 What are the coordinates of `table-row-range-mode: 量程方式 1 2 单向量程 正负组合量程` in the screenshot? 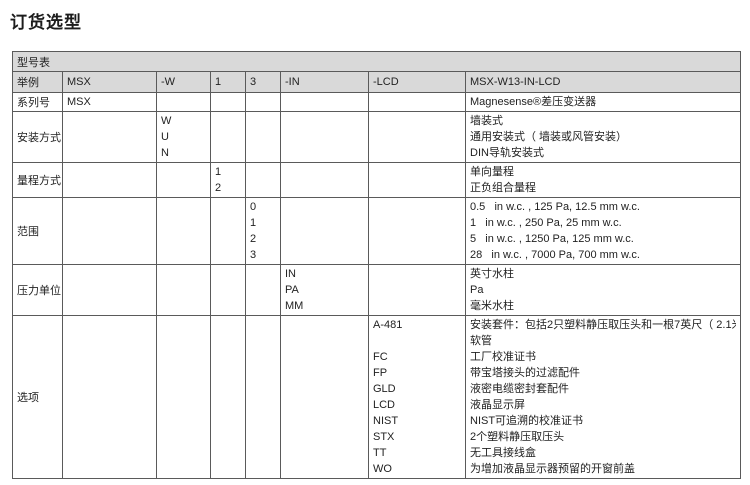 It's located at (376, 180).